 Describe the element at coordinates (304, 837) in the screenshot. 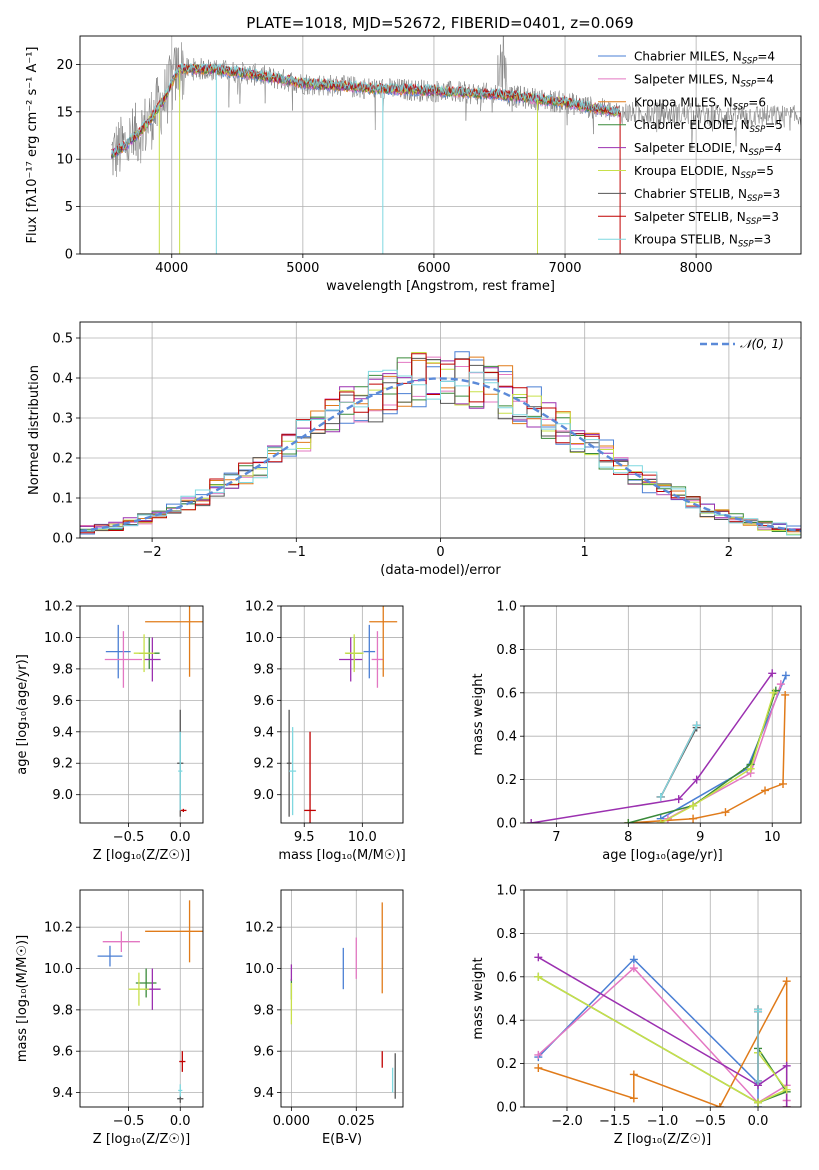

I see `x-tick-label: 9.5` at that location.